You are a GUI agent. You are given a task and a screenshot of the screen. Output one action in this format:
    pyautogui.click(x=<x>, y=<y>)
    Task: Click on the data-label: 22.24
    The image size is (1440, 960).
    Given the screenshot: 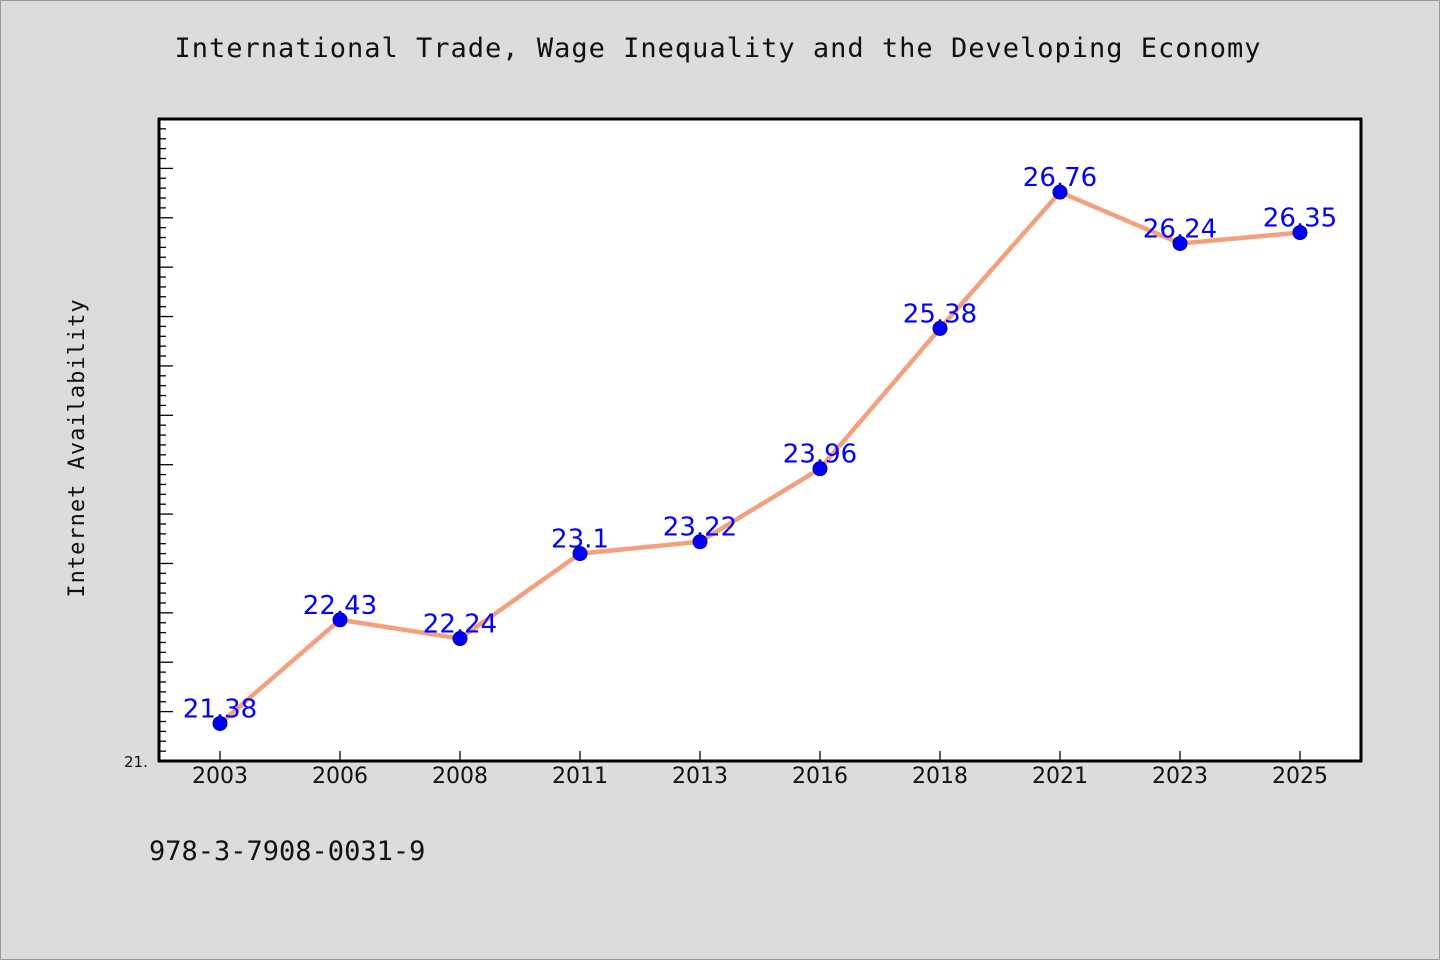 What is the action you would take?
    pyautogui.click(x=460, y=625)
    